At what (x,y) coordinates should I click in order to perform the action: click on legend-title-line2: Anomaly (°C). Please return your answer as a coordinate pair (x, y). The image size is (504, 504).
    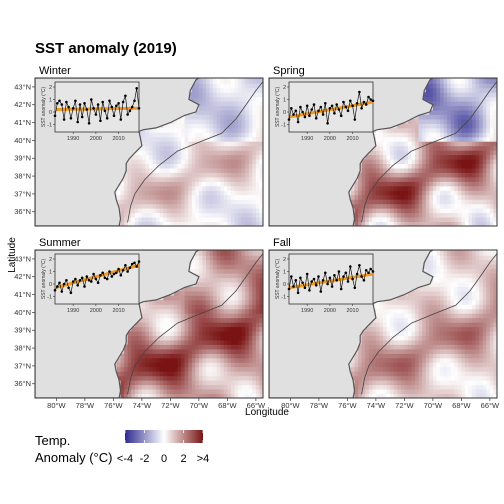
    Looking at the image, I should click on (73, 457).